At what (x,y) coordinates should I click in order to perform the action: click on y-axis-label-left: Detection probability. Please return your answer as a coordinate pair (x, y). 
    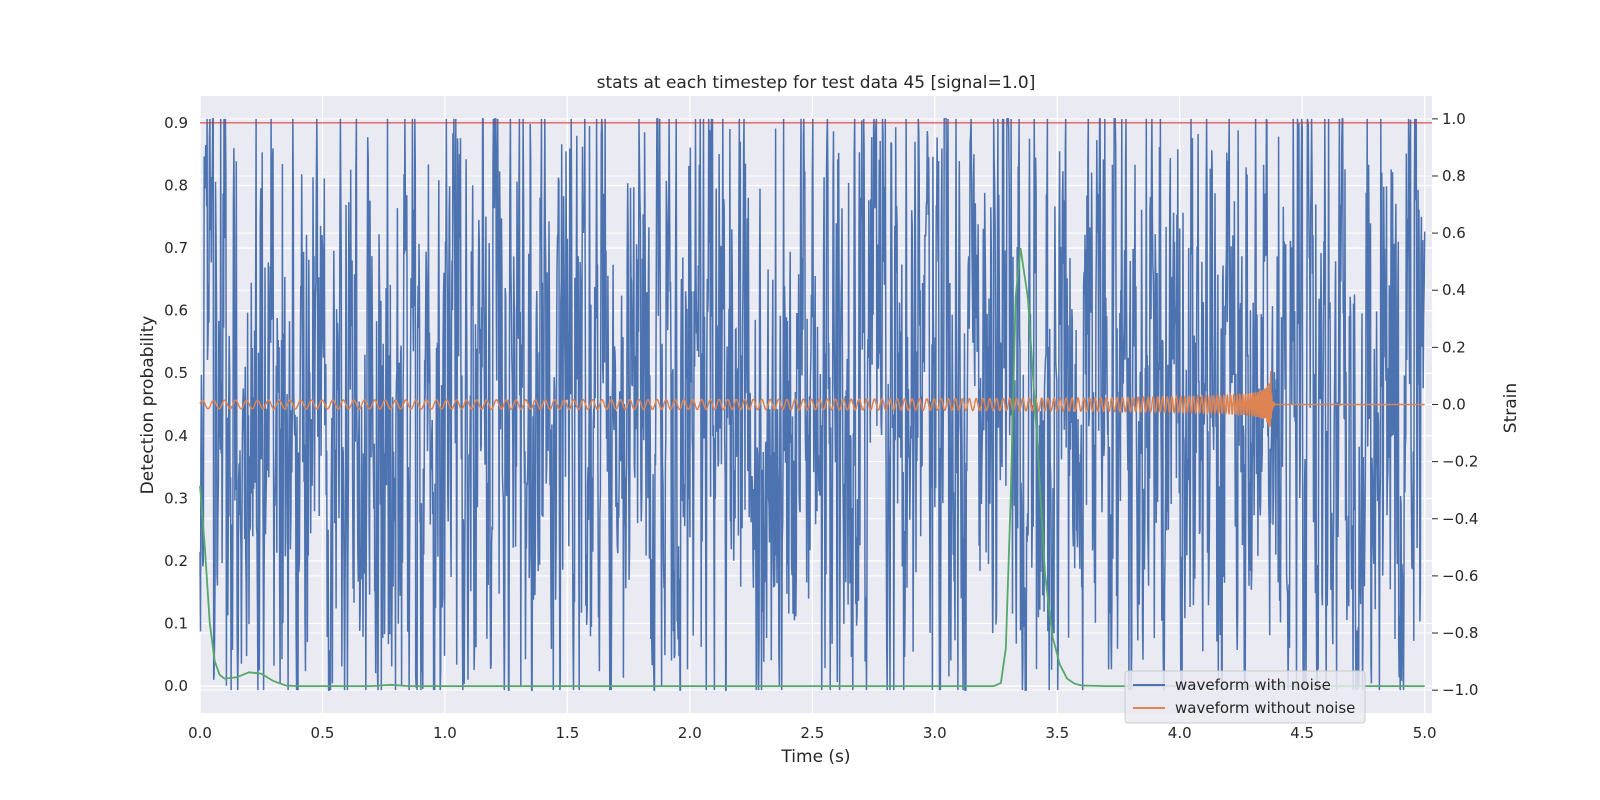
    Looking at the image, I should click on (148, 405).